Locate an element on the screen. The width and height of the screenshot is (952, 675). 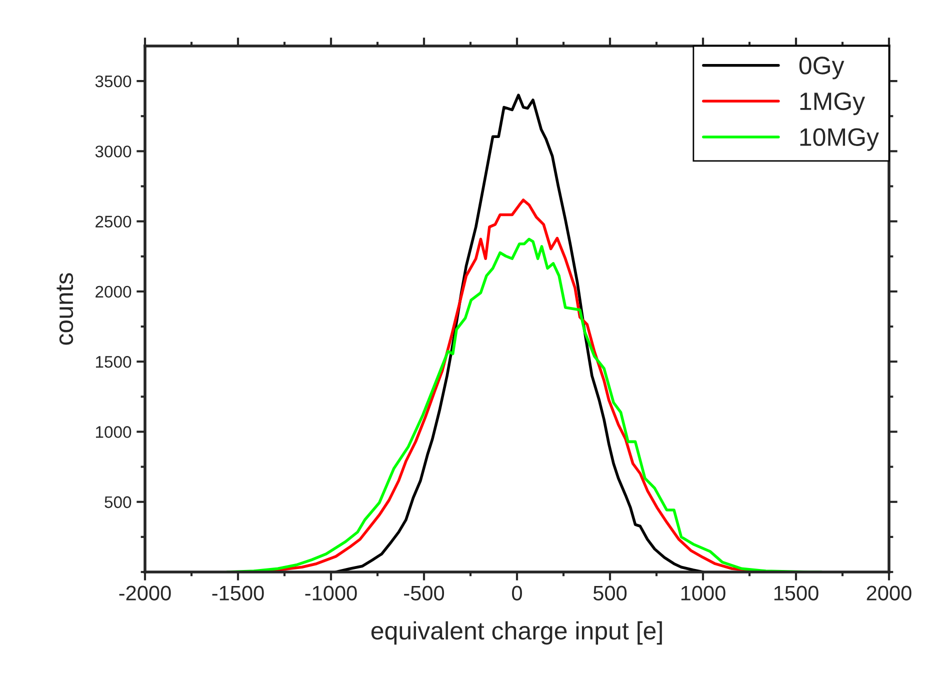
y-tick-label: 3500 is located at coordinates (113, 81).